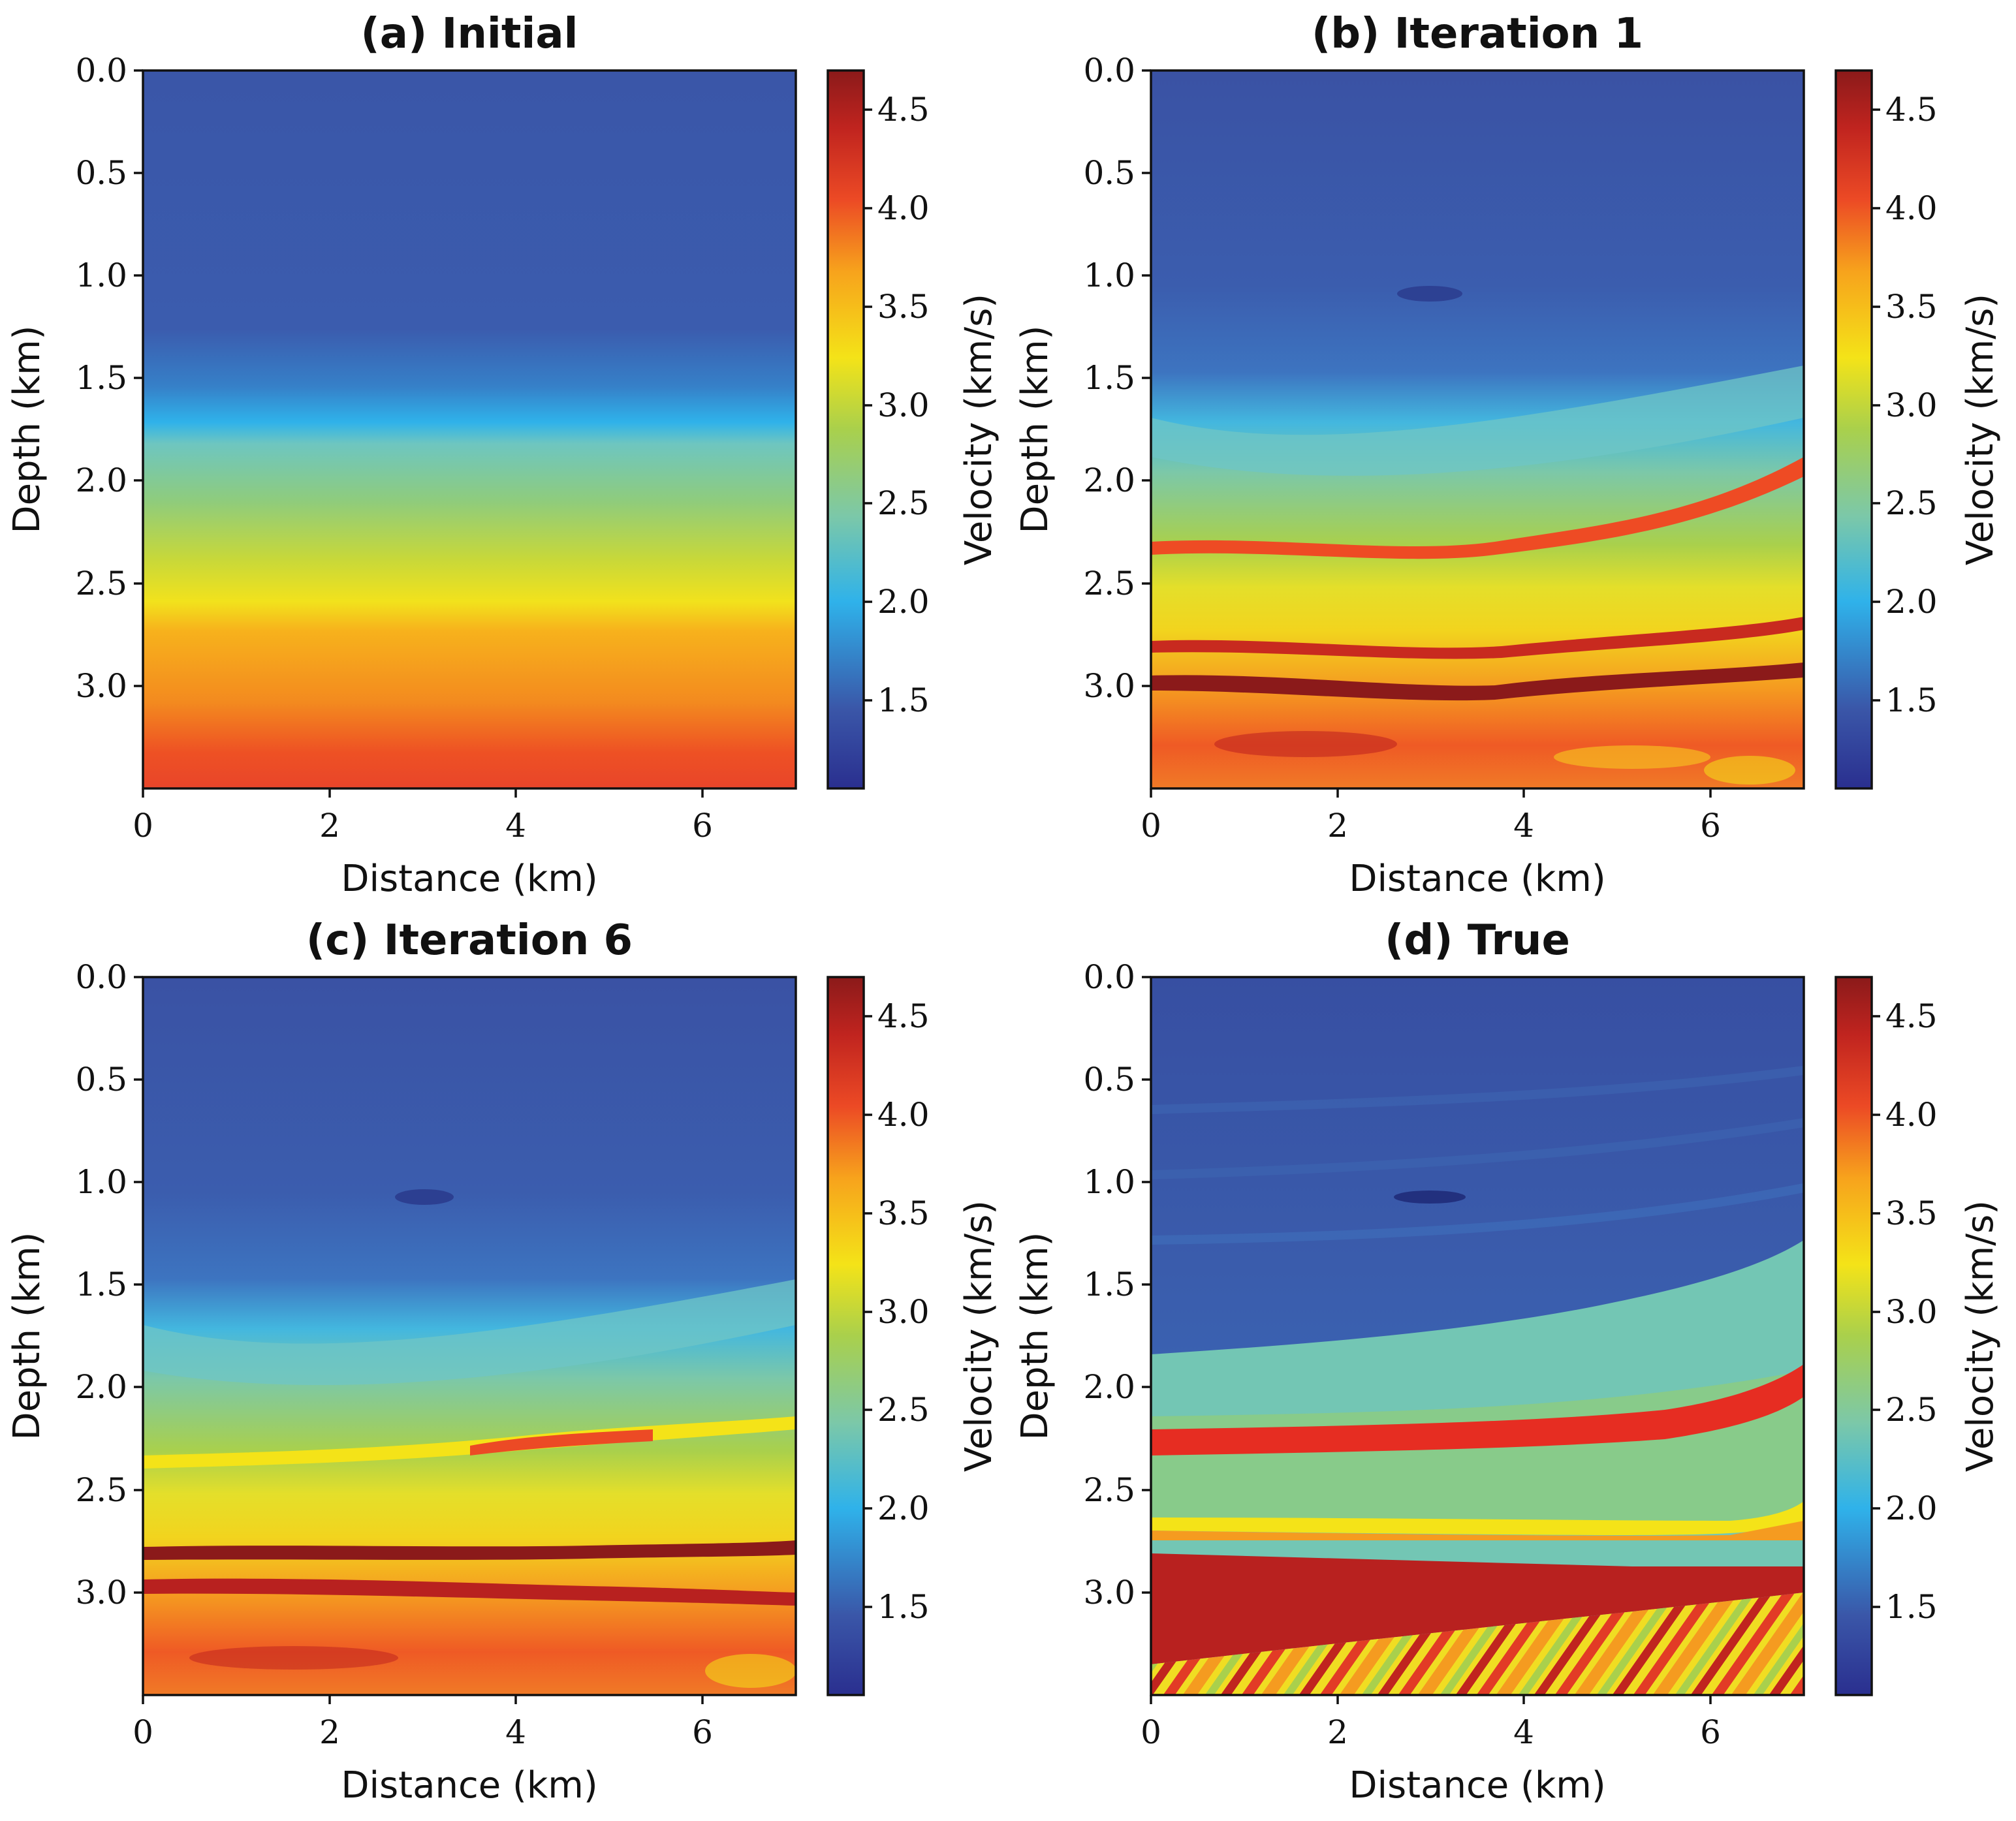  Describe the element at coordinates (423, 816) in the screenshot. I see `panel-a-xticks: 0 2 4 6` at that location.